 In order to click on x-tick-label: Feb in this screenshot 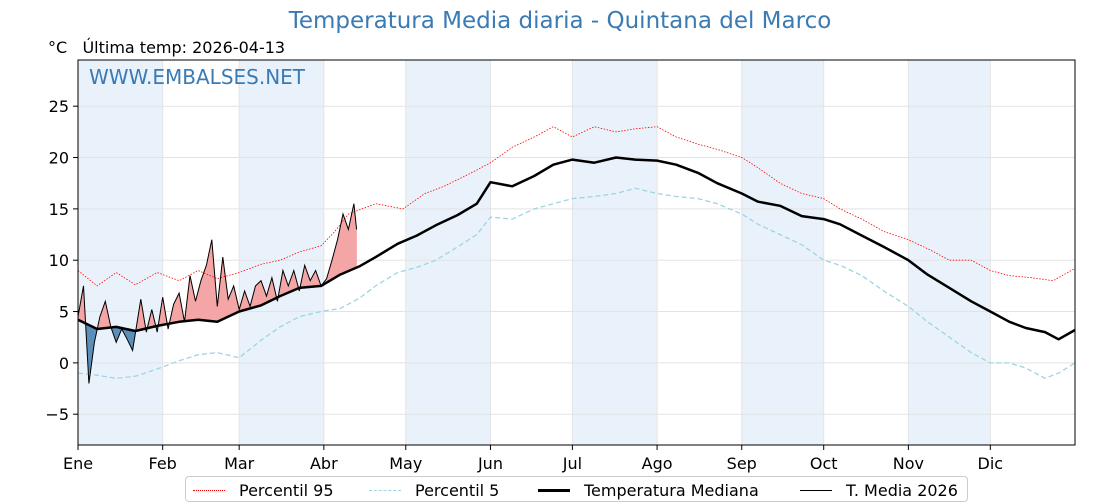, I will do `click(163, 463)`.